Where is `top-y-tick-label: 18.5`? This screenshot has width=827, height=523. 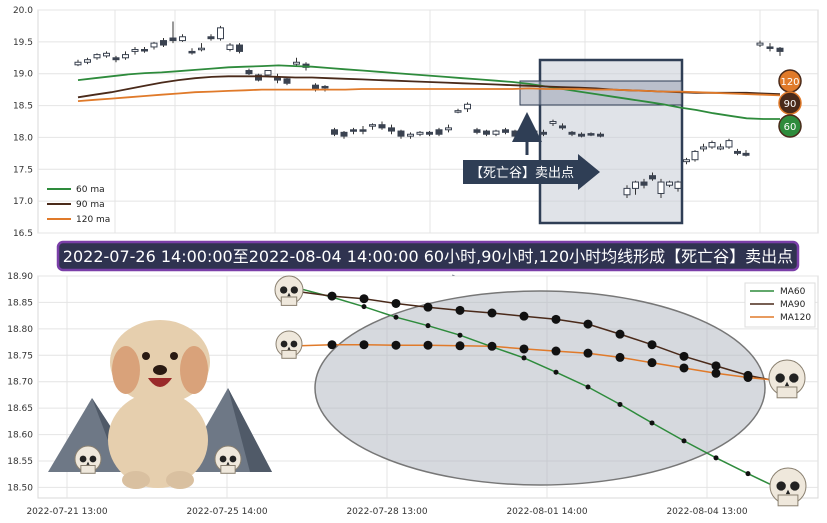
top-y-tick-label: 18.5 is located at coordinates (23, 107).